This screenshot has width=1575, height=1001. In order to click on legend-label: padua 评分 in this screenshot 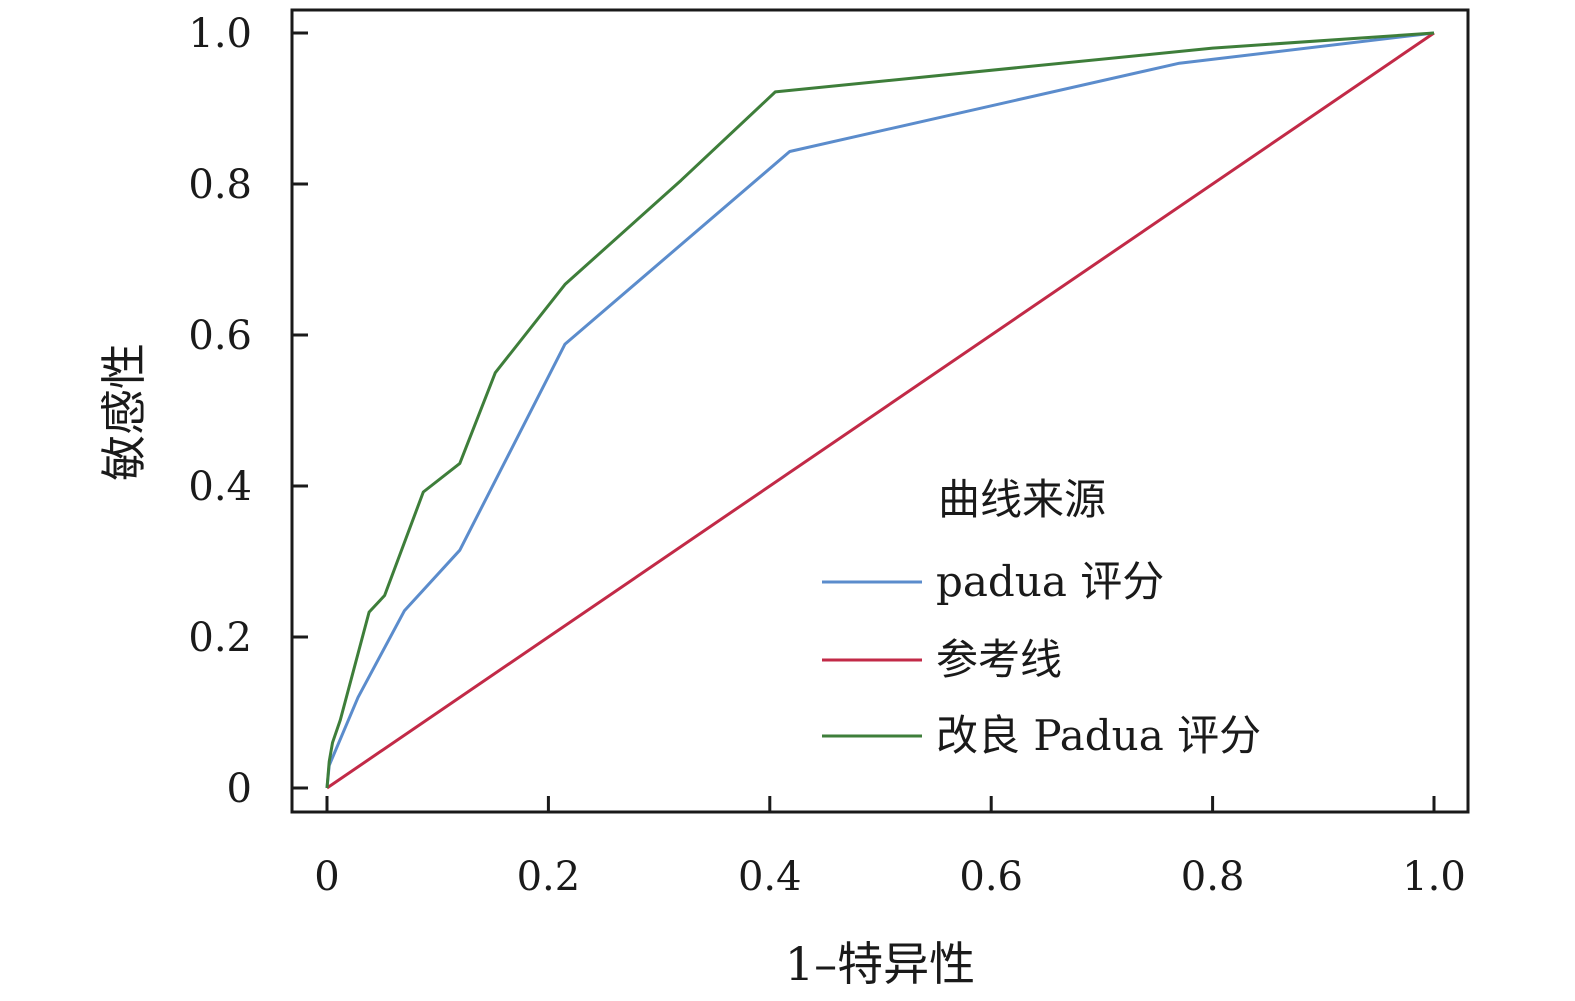, I will do `click(1050, 581)`.